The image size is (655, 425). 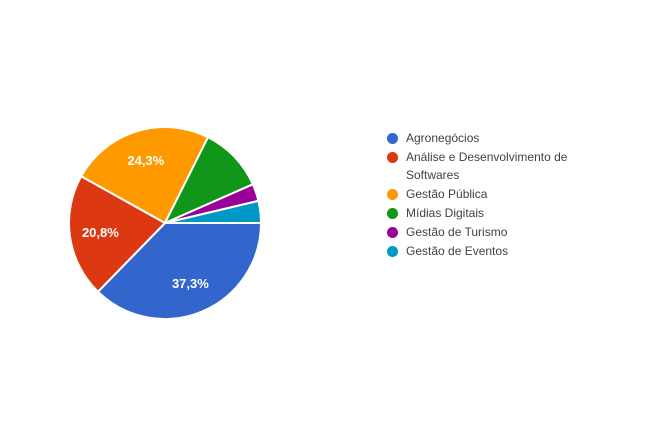 I want to click on pie-slice-percentage-label: 20,8%, so click(x=100, y=232).